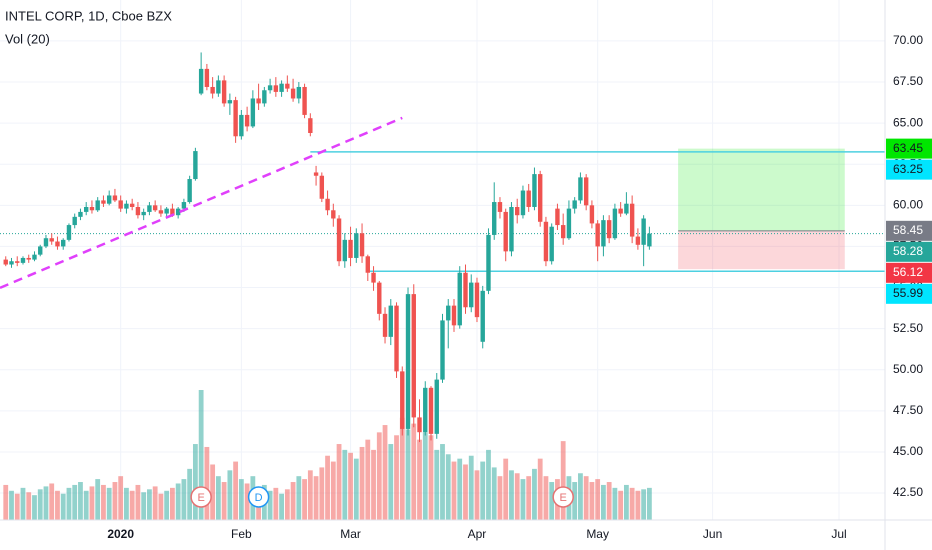  I want to click on price-tags: 63.45 63.25 58.45 58.28 56.12 55.99, so click(909, 221).